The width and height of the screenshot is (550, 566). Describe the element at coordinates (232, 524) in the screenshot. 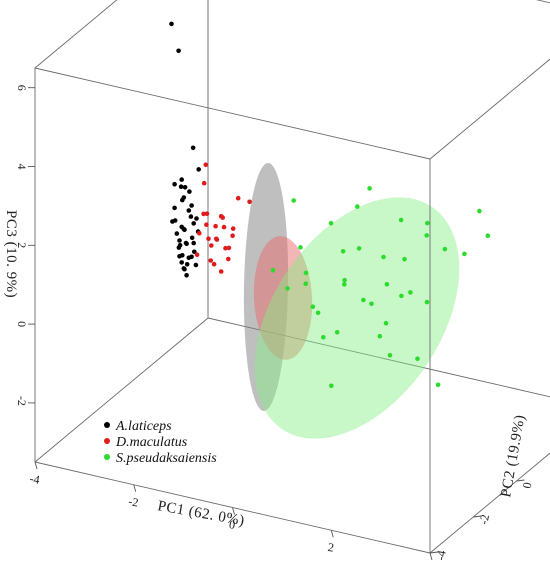

I see `x-tick-label: 0` at that location.